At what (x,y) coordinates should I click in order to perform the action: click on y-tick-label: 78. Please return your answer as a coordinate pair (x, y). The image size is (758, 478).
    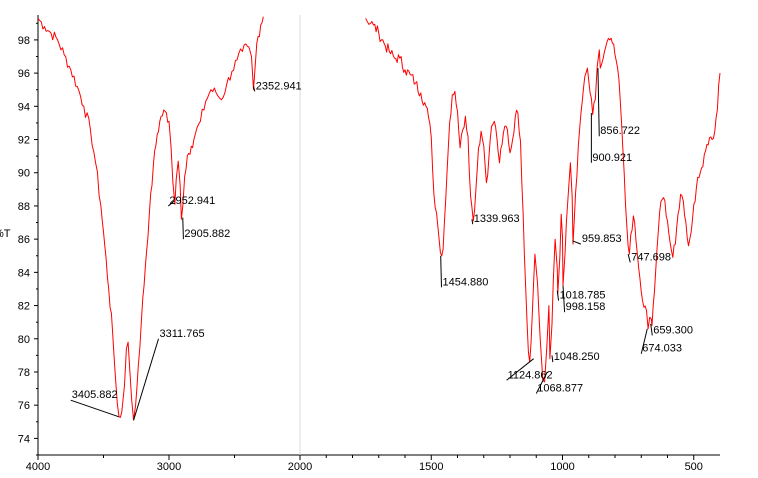
    Looking at the image, I should click on (24, 373).